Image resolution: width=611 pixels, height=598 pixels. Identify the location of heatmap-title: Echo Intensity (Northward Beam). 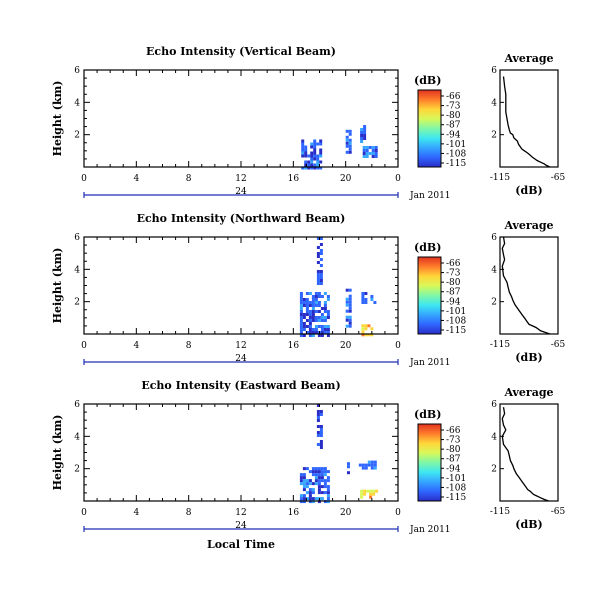
(241, 218).